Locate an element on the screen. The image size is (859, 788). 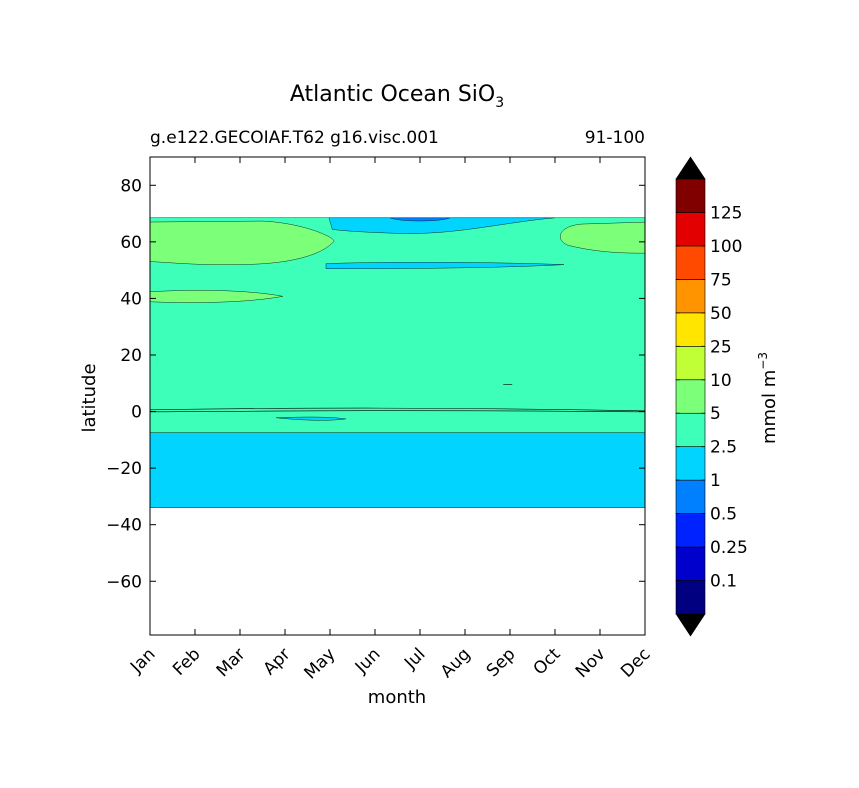
colorbar-tick-label: 100 is located at coordinates (726, 247).